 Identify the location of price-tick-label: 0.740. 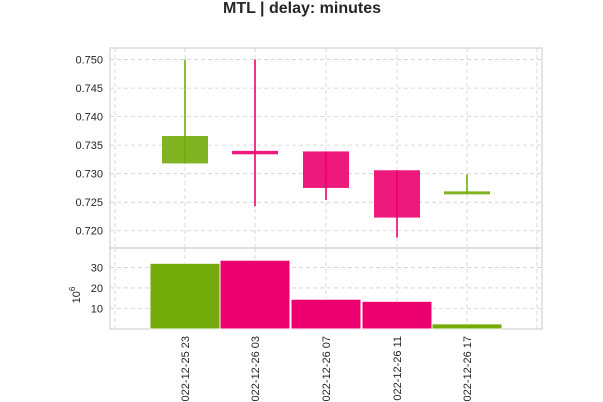
(89, 118).